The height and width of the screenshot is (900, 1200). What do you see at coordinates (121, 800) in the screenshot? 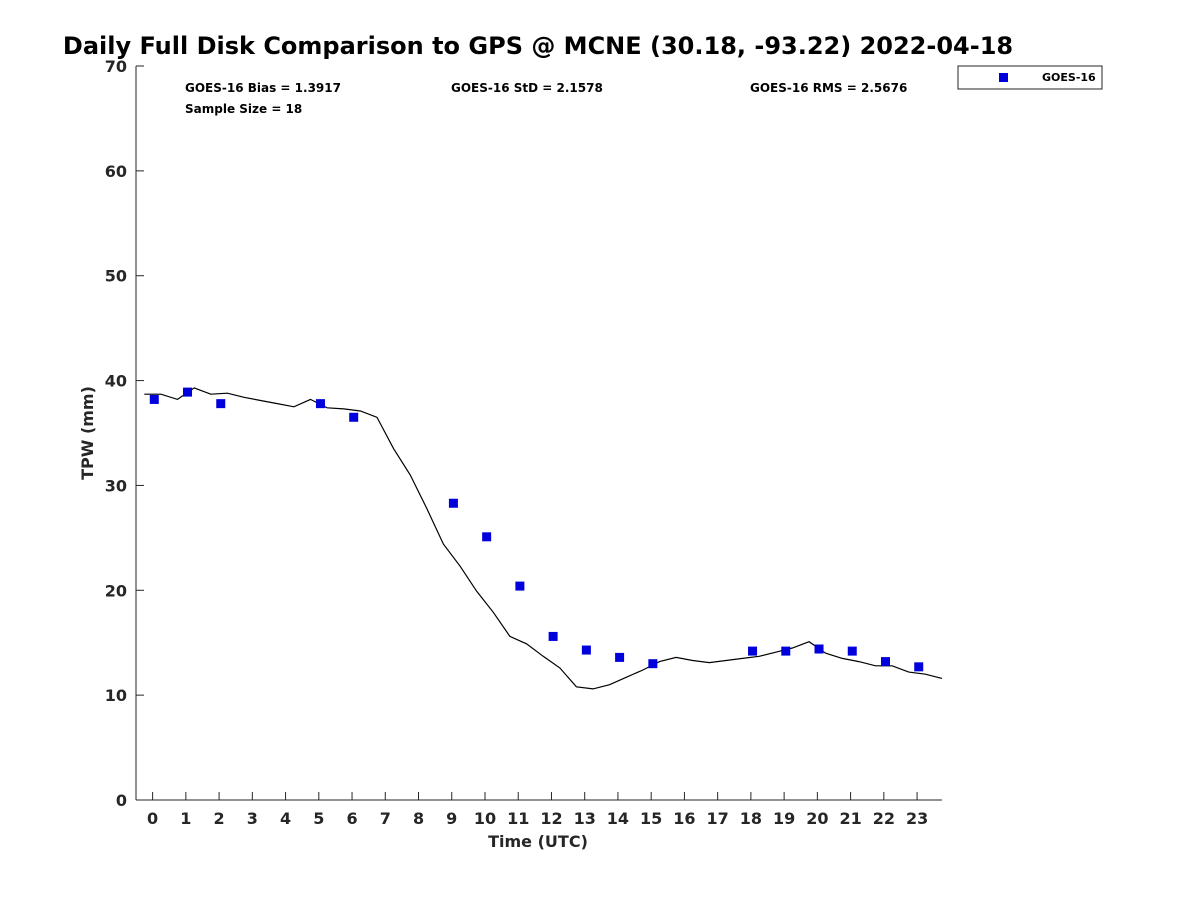
I see `y-tick-label: 0` at bounding box center [121, 800].